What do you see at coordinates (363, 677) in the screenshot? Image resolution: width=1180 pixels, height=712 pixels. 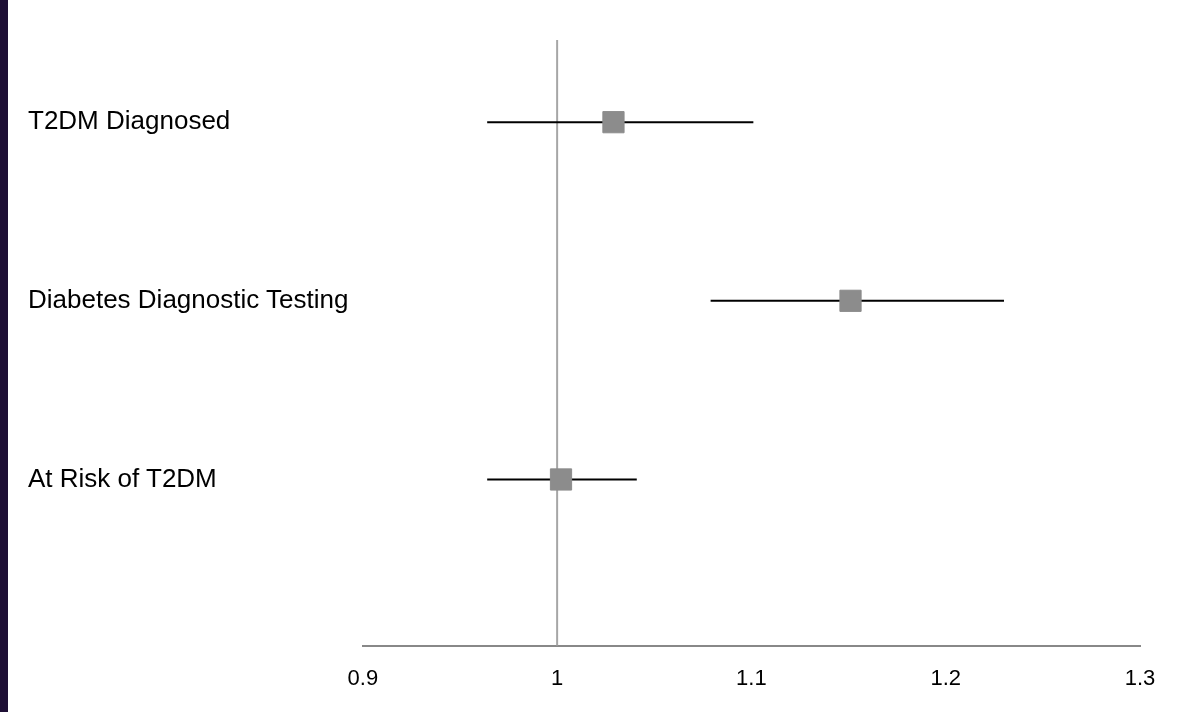 I see `x-tick-label: 0.9` at bounding box center [363, 677].